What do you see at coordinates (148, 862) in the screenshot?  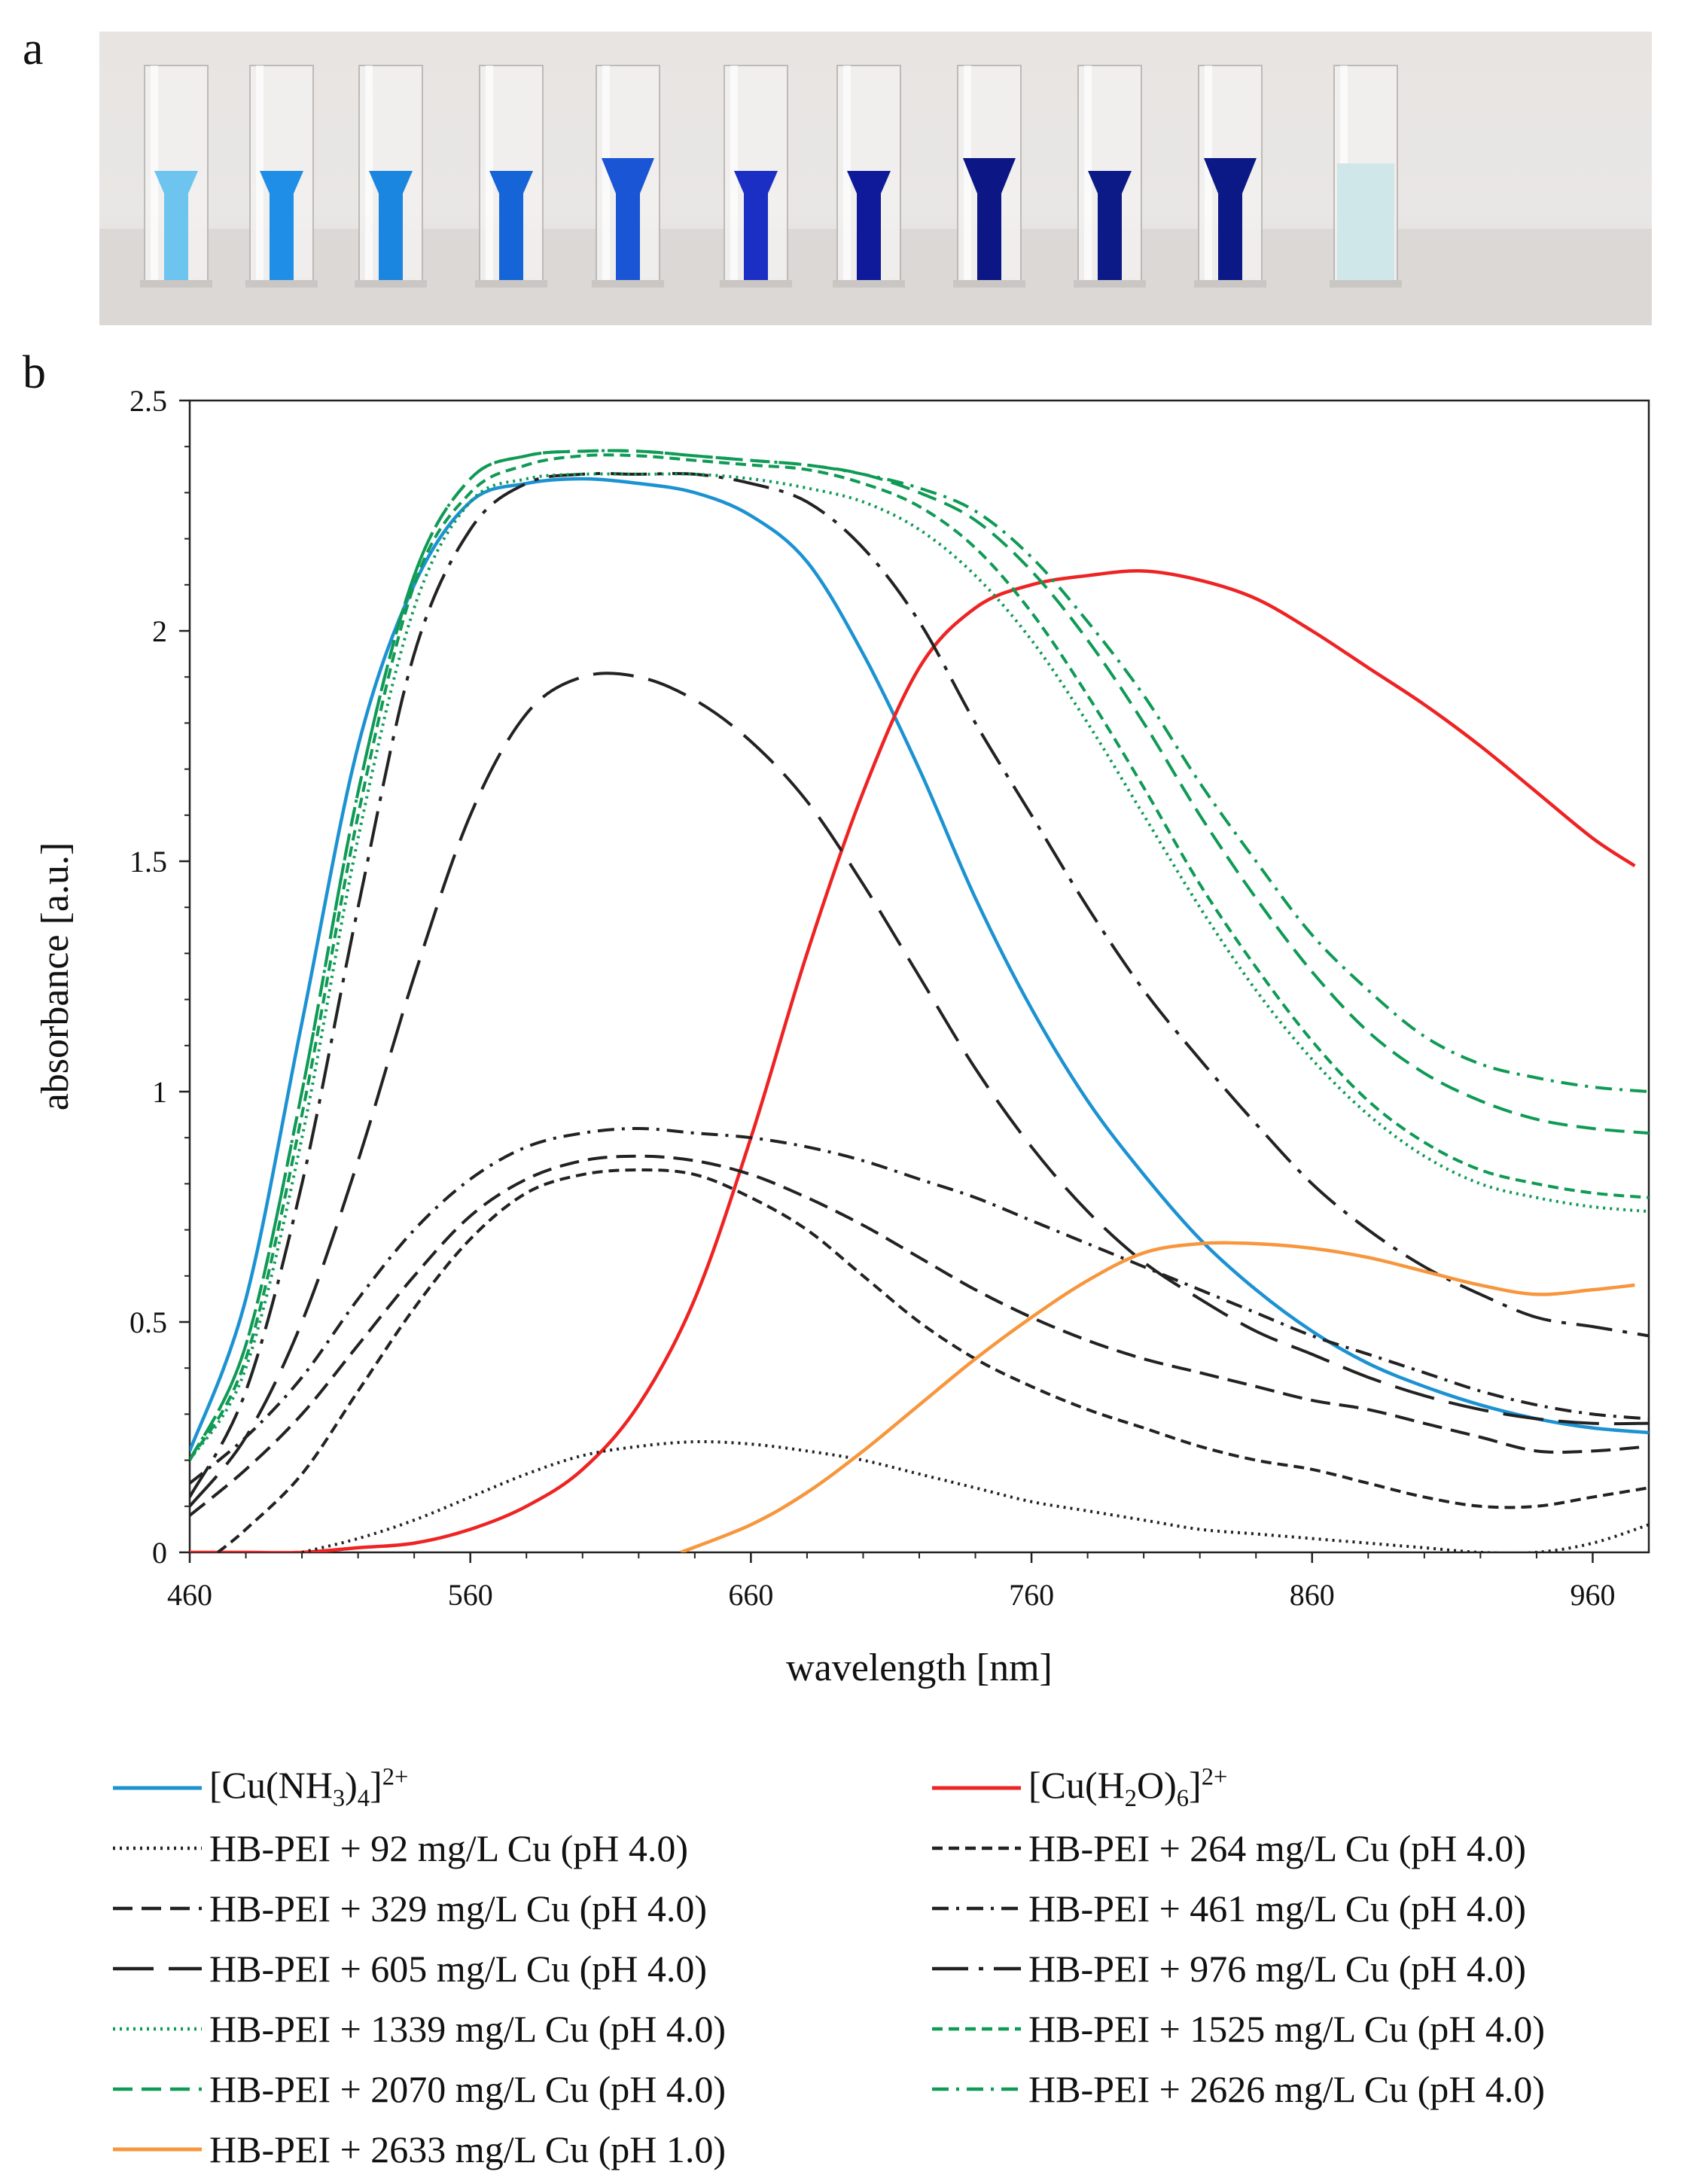 I see `y-tick-label: 1.5` at bounding box center [148, 862].